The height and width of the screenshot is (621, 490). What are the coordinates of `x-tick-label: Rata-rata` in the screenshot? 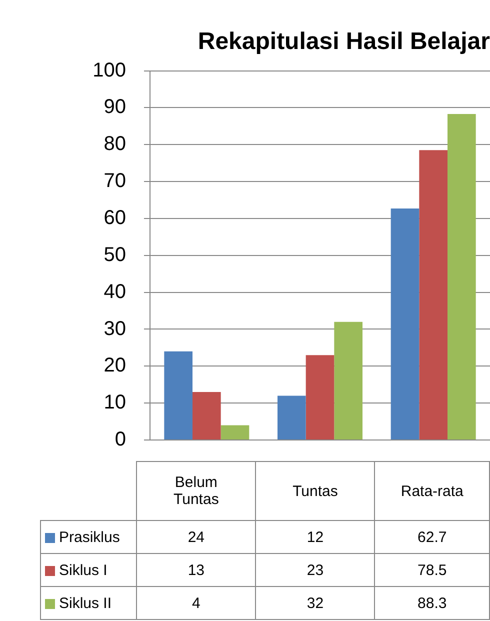 It's located at (432, 491).